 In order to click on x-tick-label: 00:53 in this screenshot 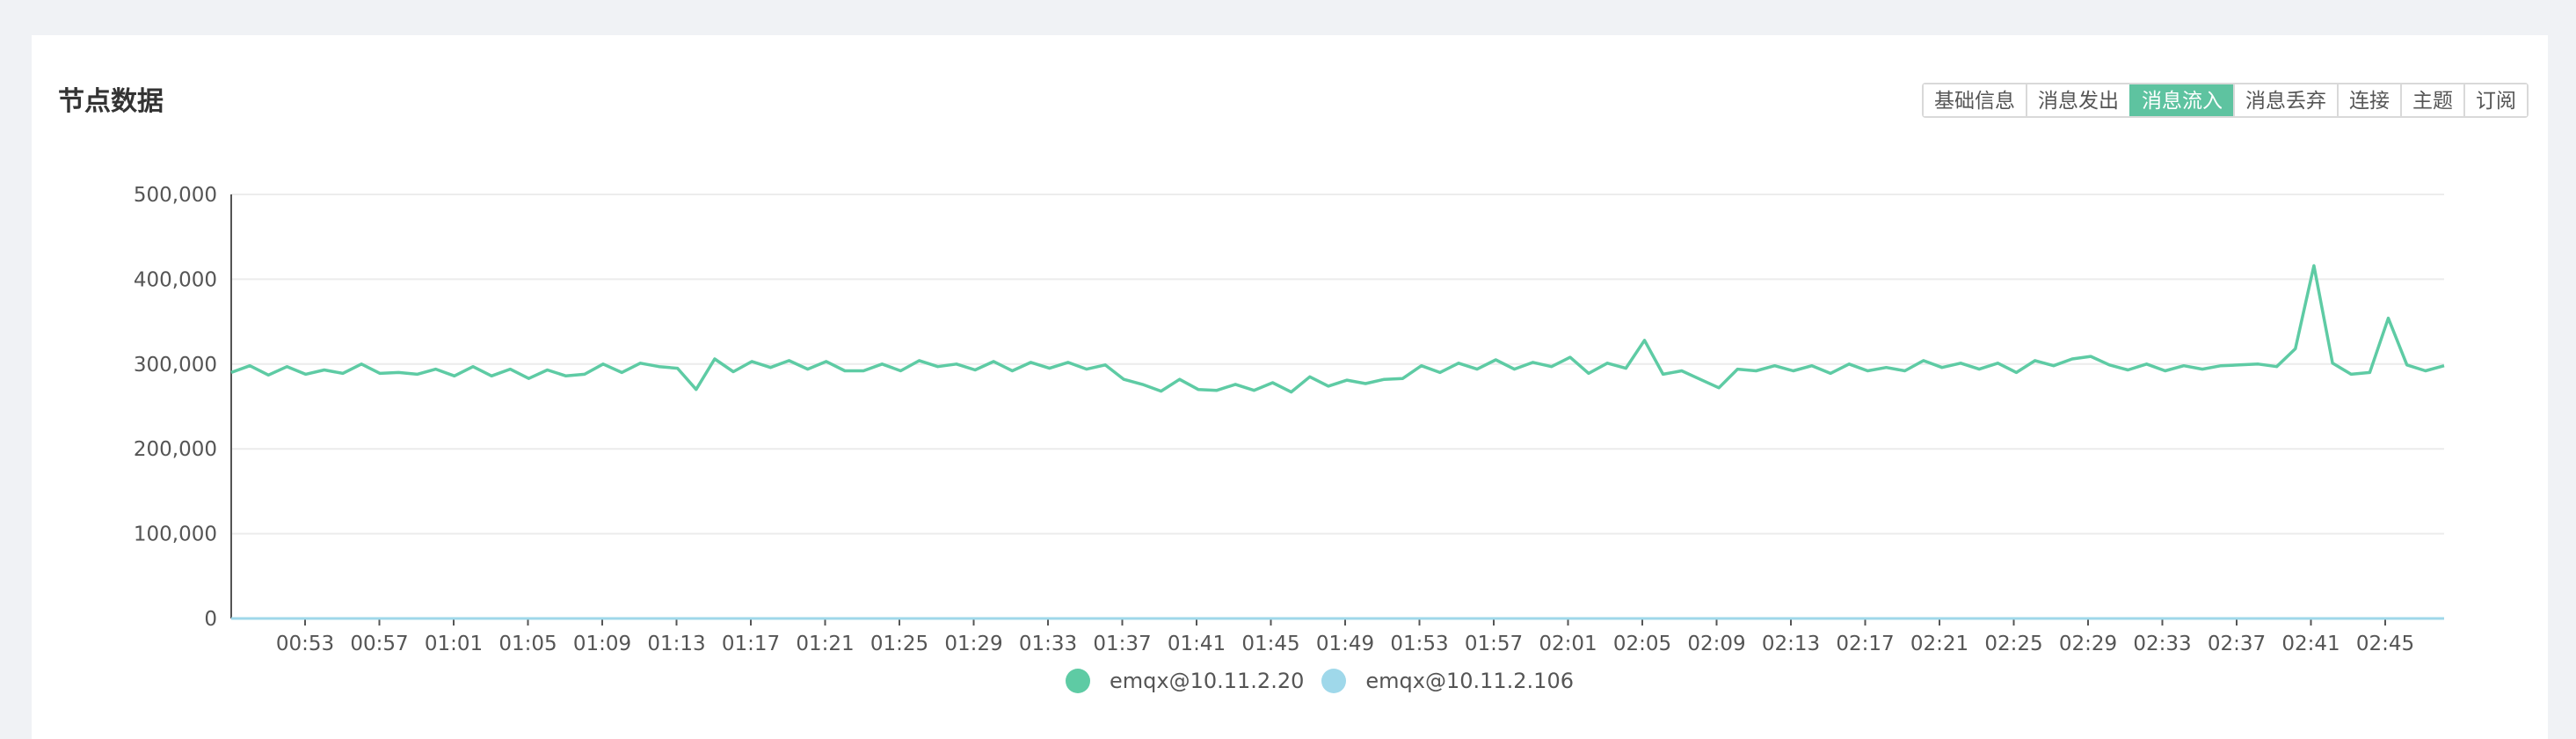, I will do `click(305, 644)`.